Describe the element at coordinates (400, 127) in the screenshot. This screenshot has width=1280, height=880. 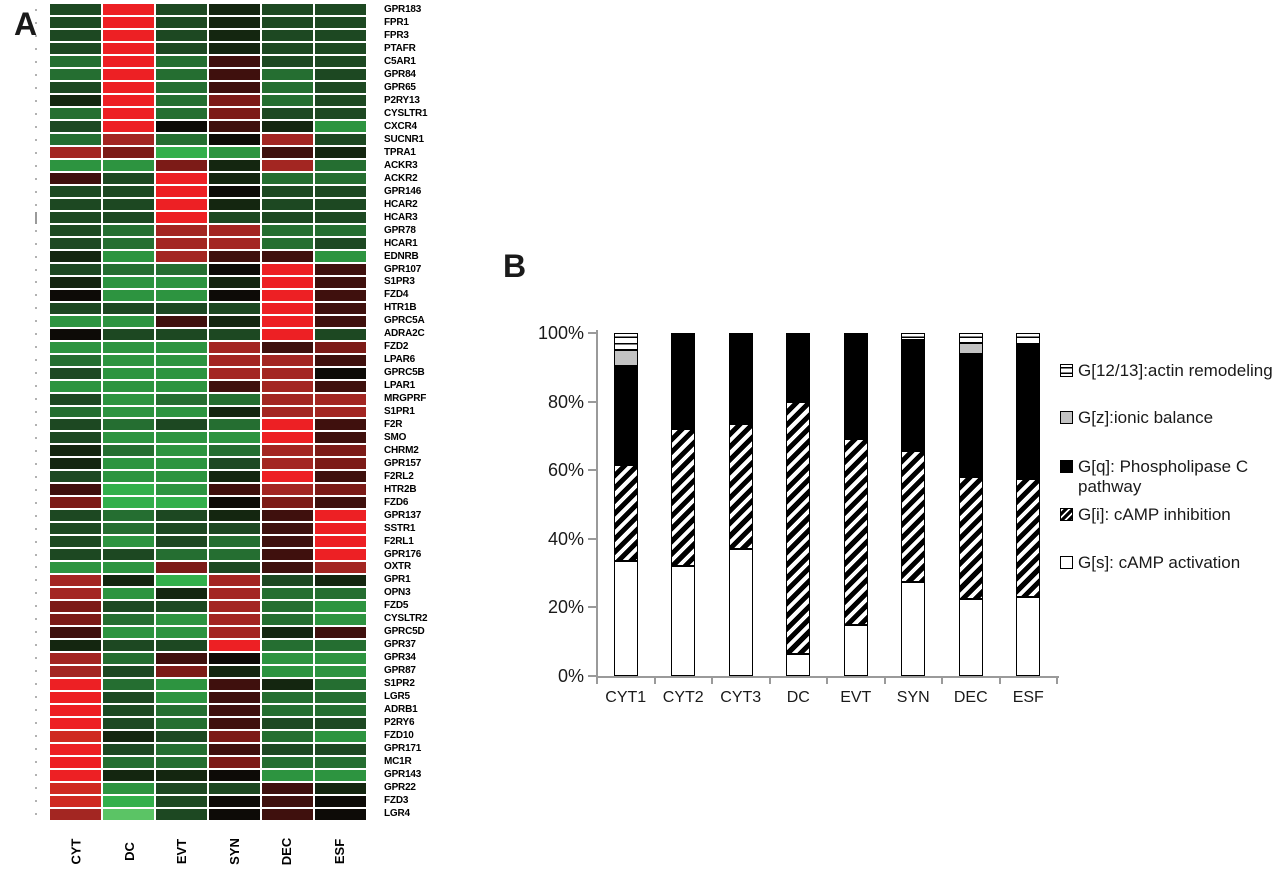
I see `heatmap-row-label-CXCR4: CXCR4` at that location.